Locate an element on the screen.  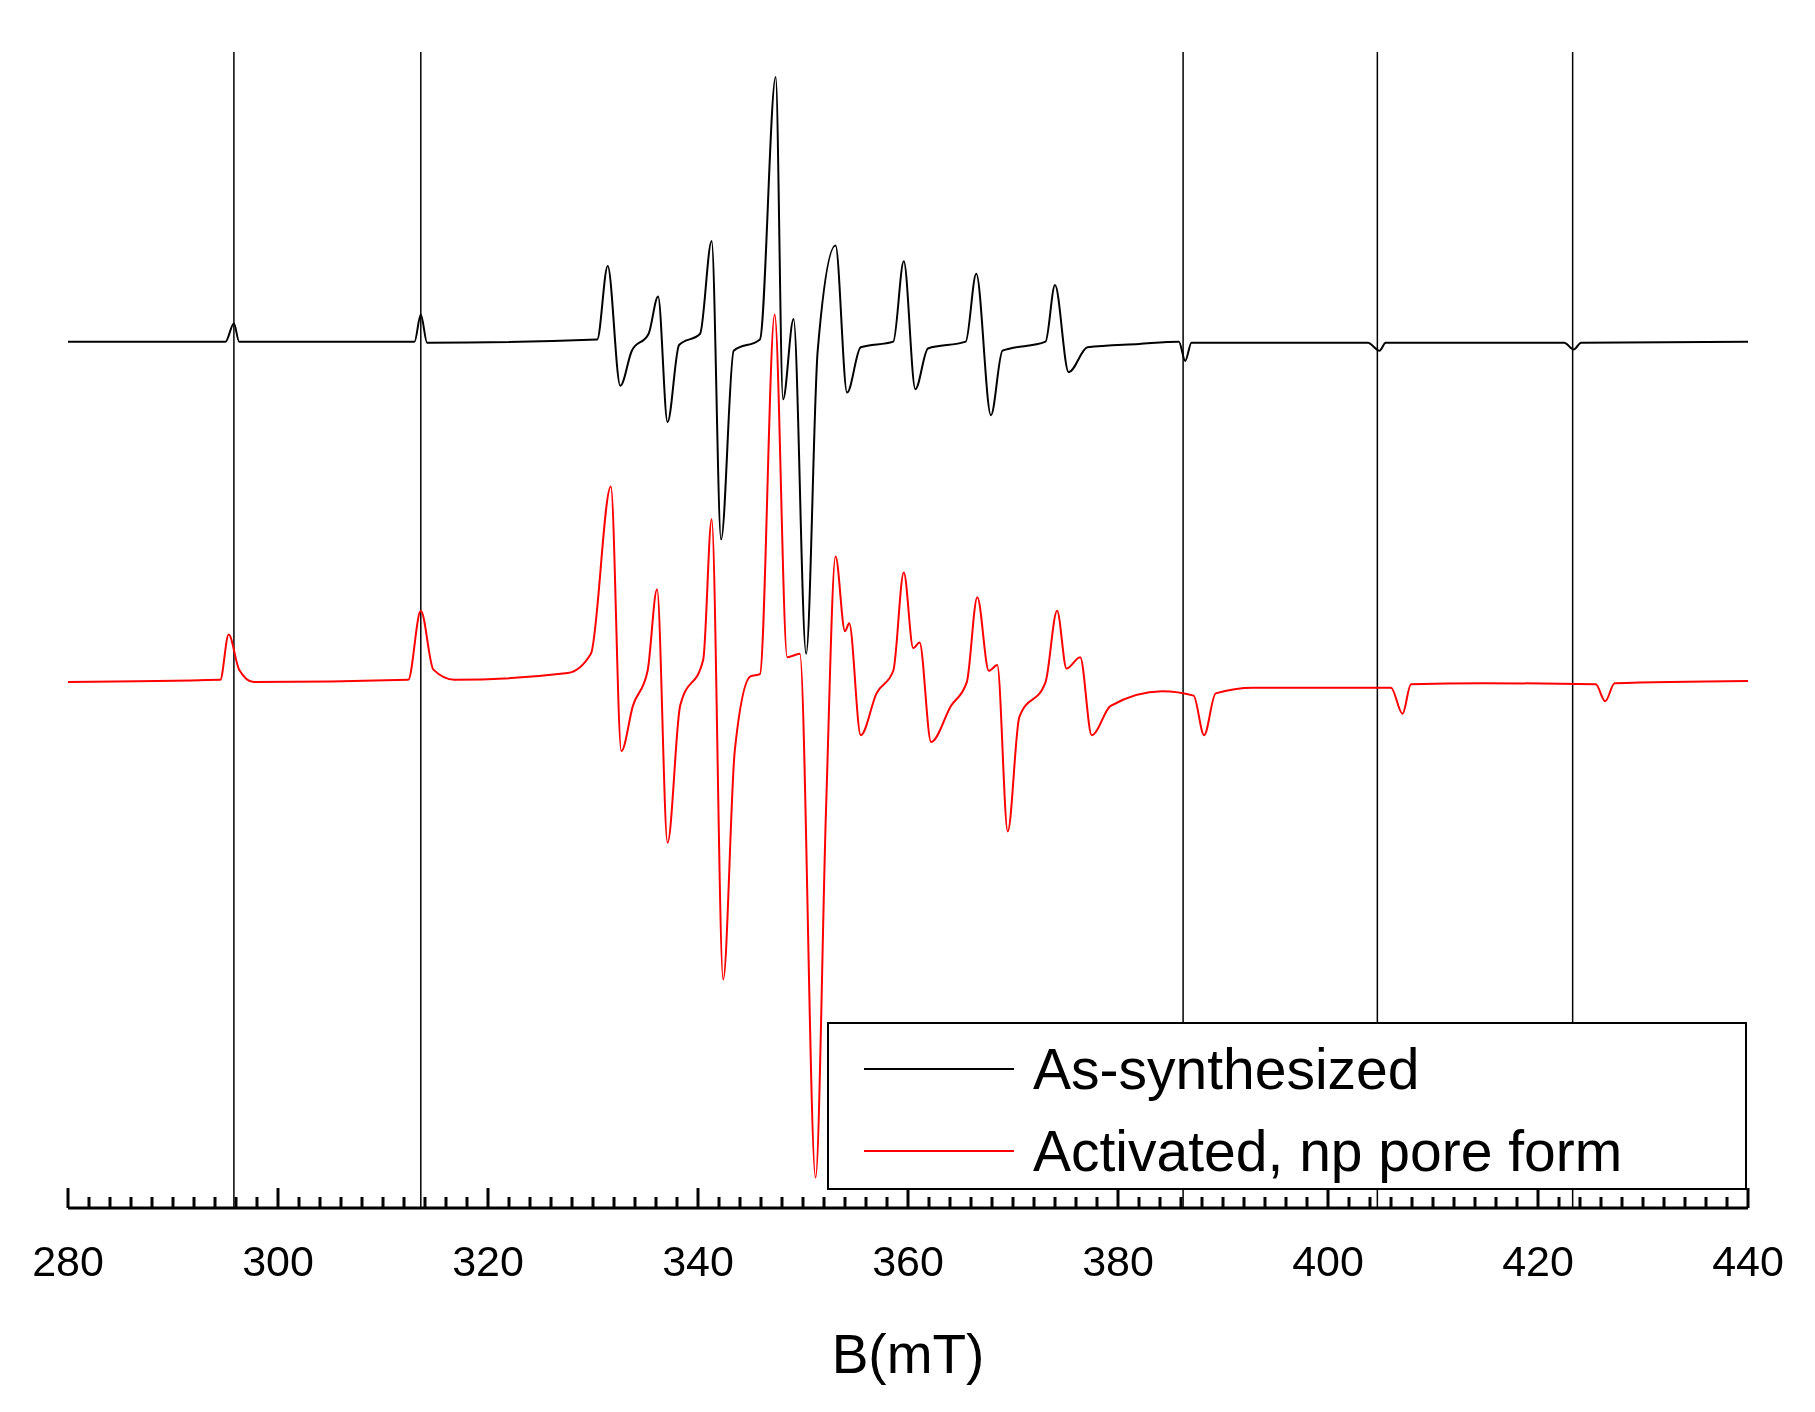
legend-label: Activated, np pore form is located at coordinates (1328, 1151).